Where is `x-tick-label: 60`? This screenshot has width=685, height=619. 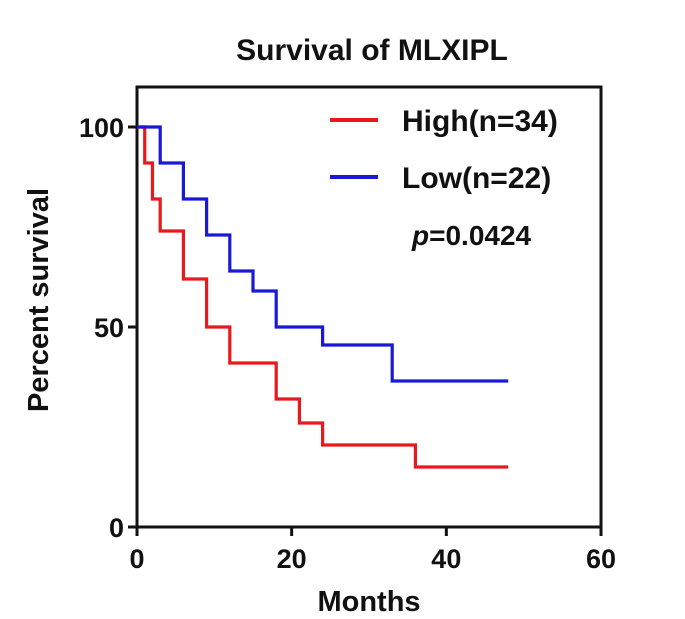 x-tick-label: 60 is located at coordinates (601, 559).